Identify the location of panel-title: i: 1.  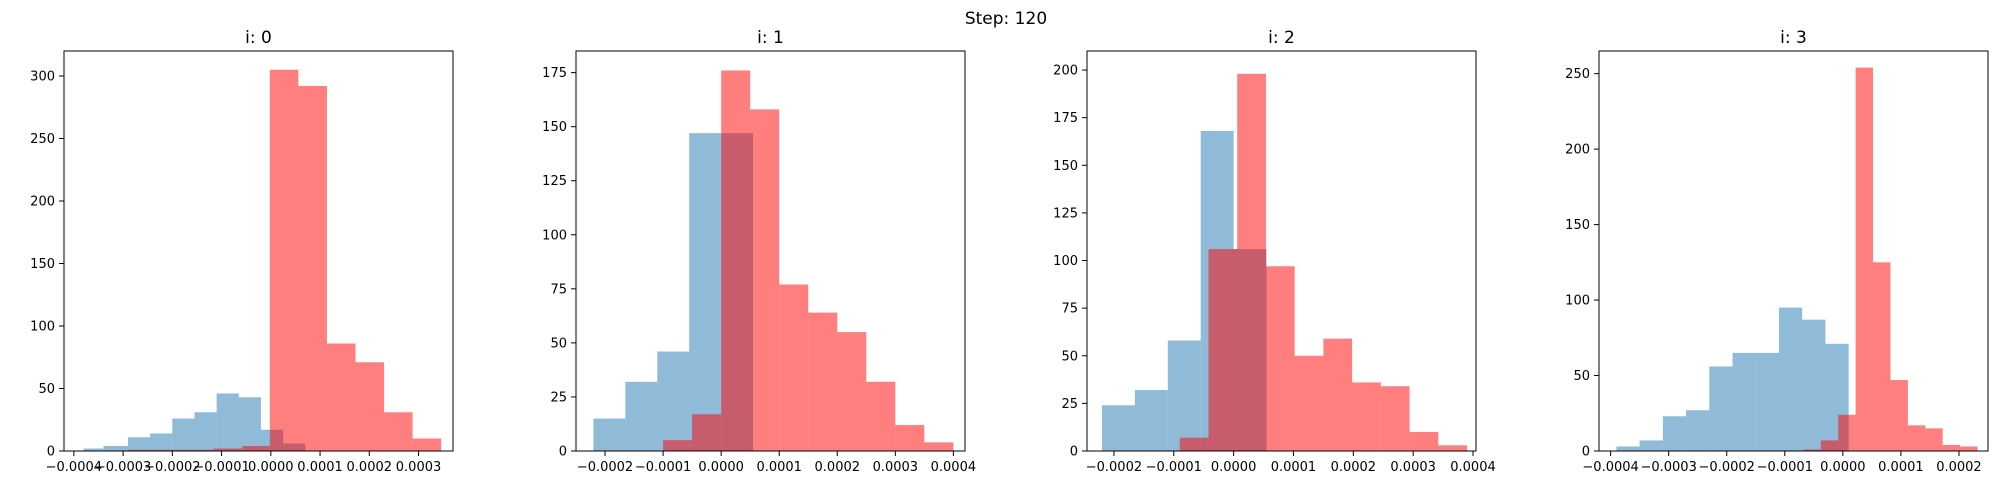
(770, 38).